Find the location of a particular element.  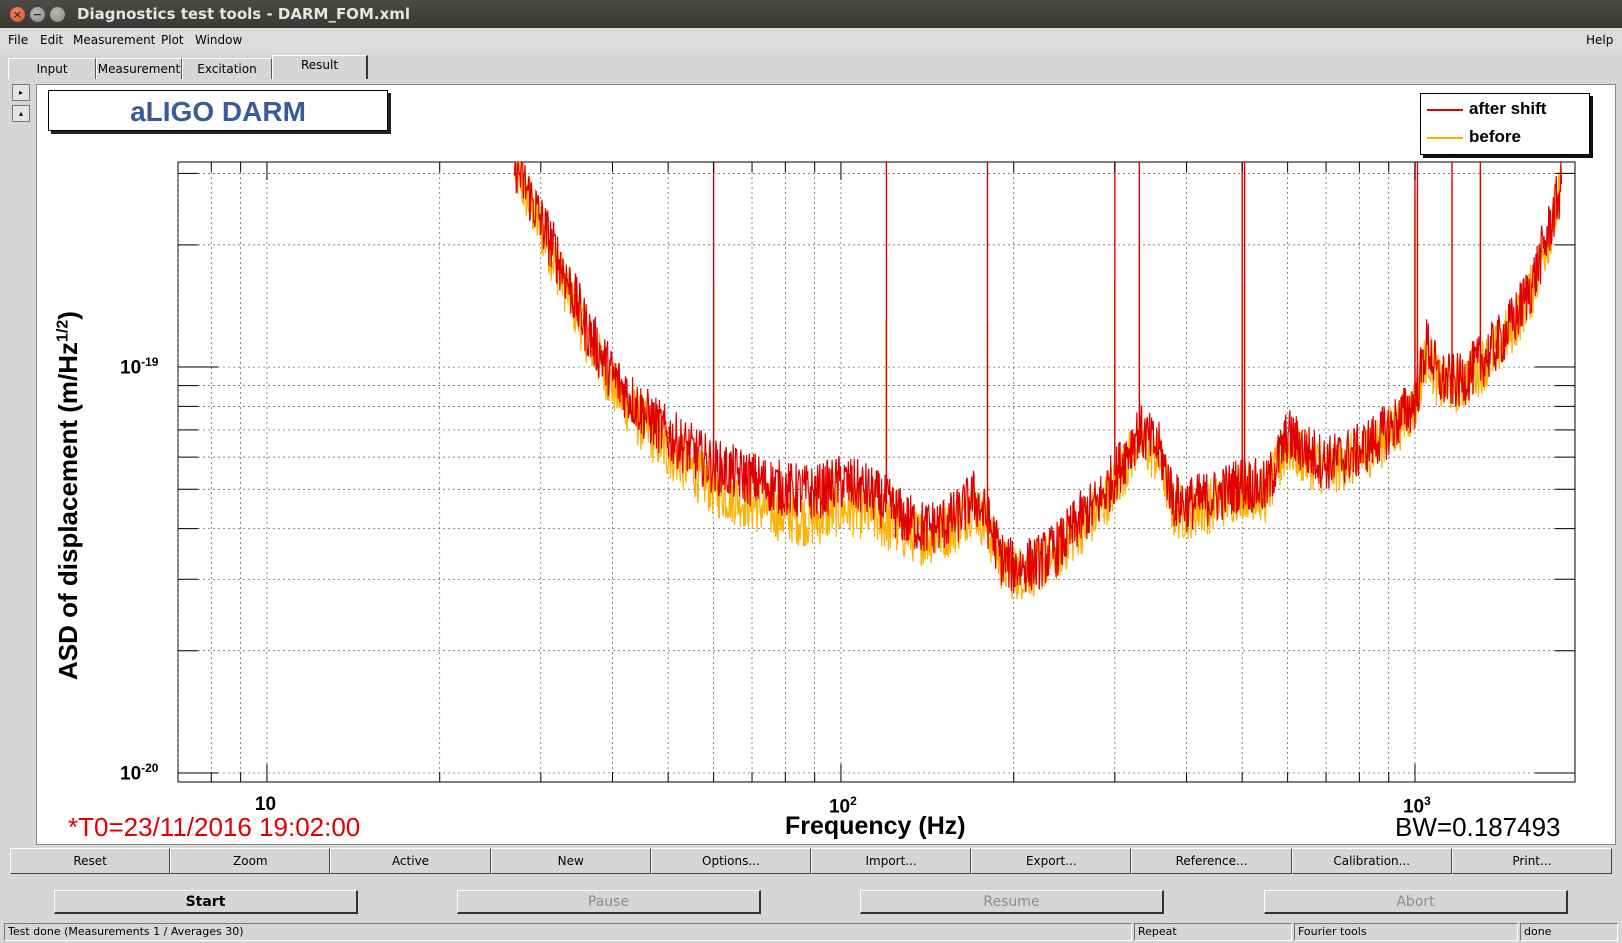

menu-plot: Plot is located at coordinates (172, 40).